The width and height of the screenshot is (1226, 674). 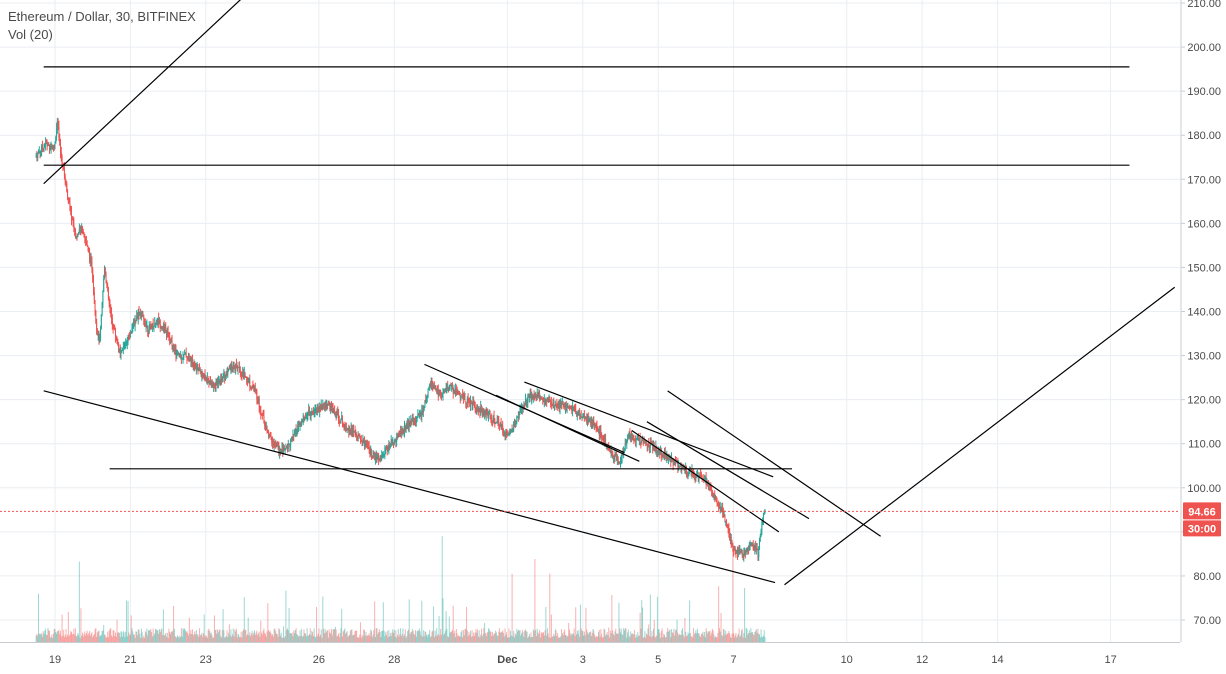 What do you see at coordinates (1207, 621) in the screenshot?
I see `y-tick-label: 70.00` at bounding box center [1207, 621].